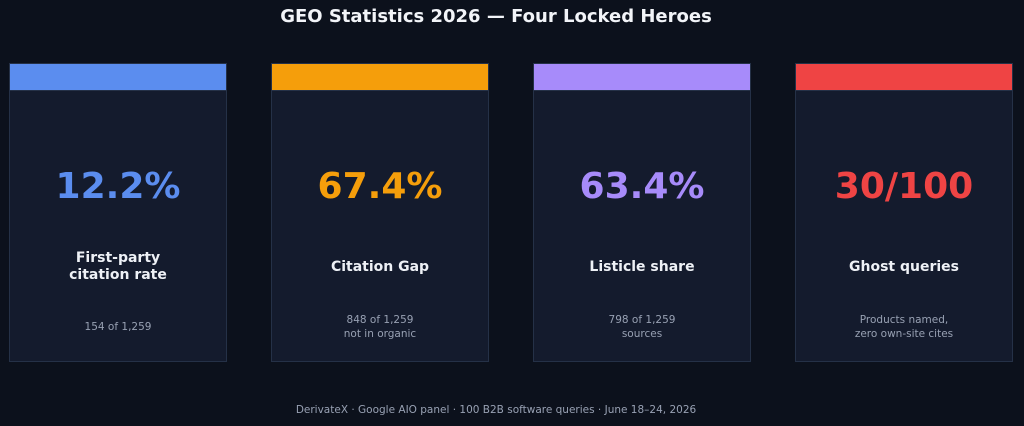  What do you see at coordinates (642, 212) in the screenshot?
I see `stat-card: 63.4% Listicle share 798 of 1,259 sources` at bounding box center [642, 212].